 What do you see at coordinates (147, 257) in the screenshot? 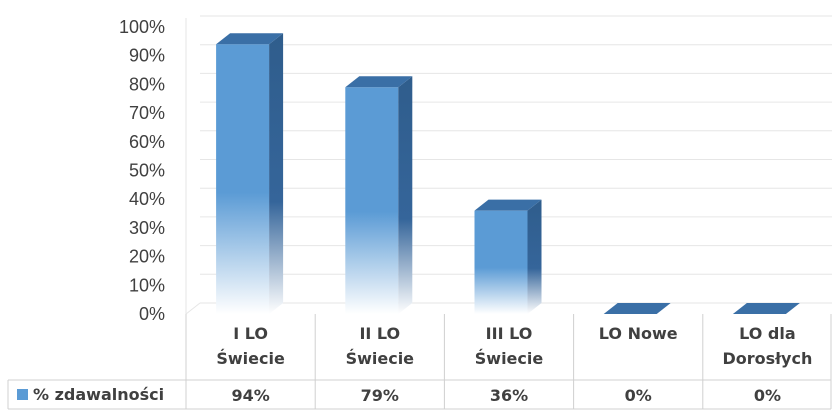
I see `y-tick-label: 20%` at bounding box center [147, 257].